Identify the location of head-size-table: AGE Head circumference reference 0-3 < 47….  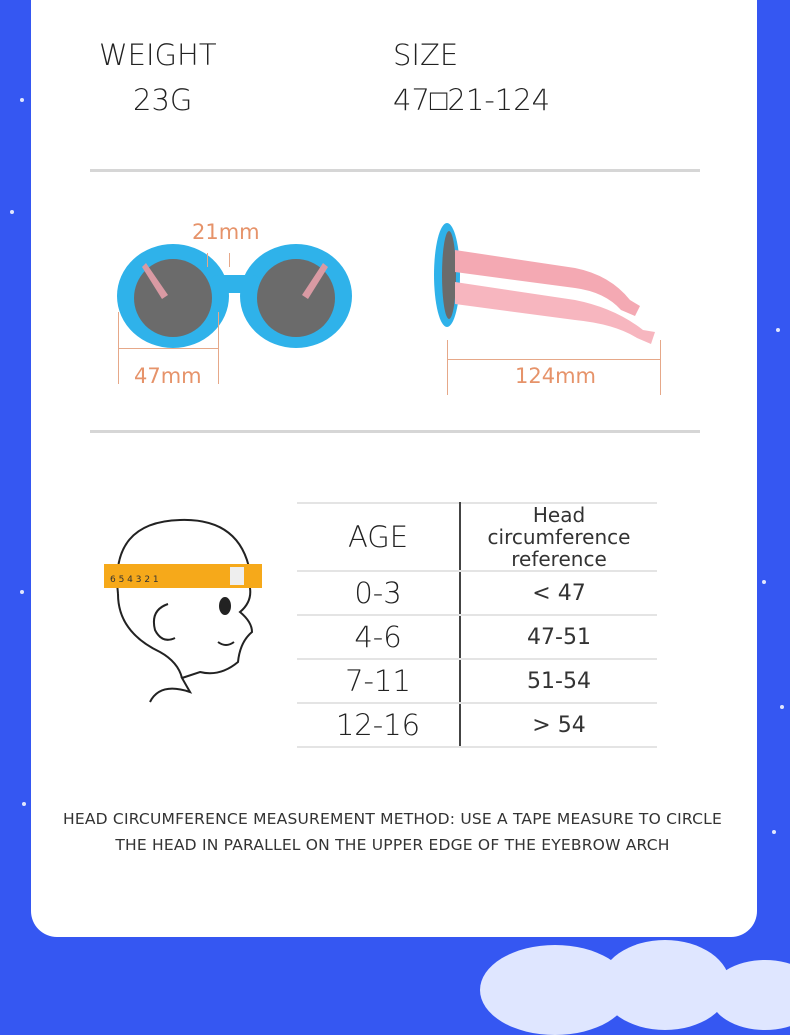
(477, 625).